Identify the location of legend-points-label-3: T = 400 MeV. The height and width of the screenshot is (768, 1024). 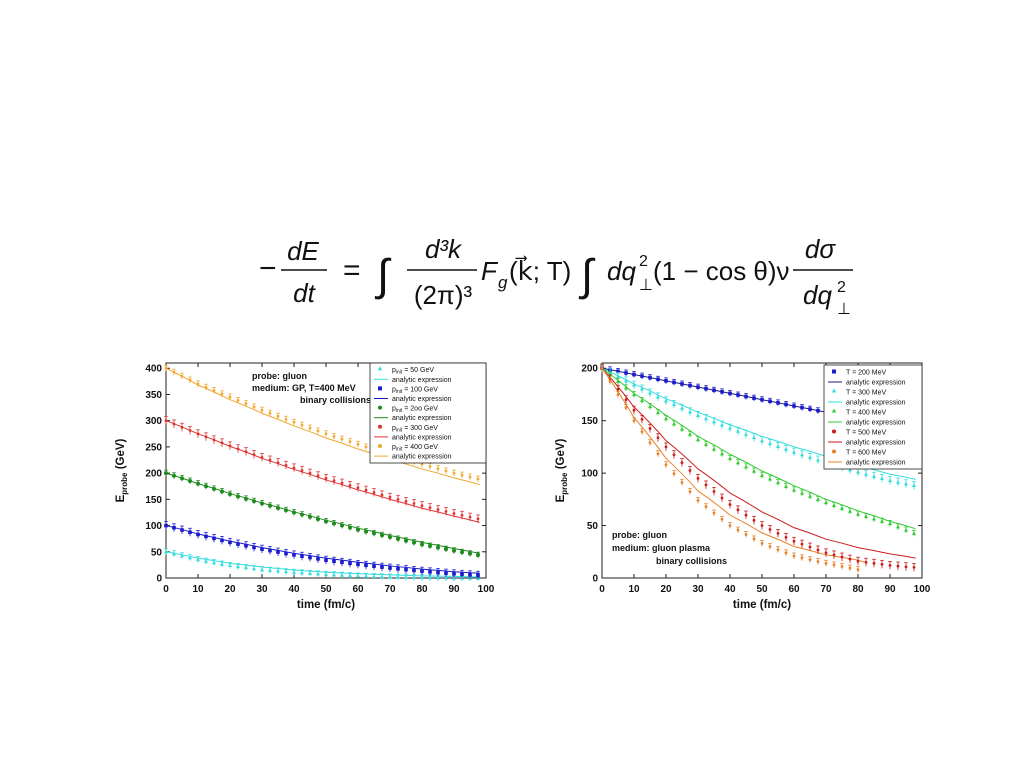
(866, 413).